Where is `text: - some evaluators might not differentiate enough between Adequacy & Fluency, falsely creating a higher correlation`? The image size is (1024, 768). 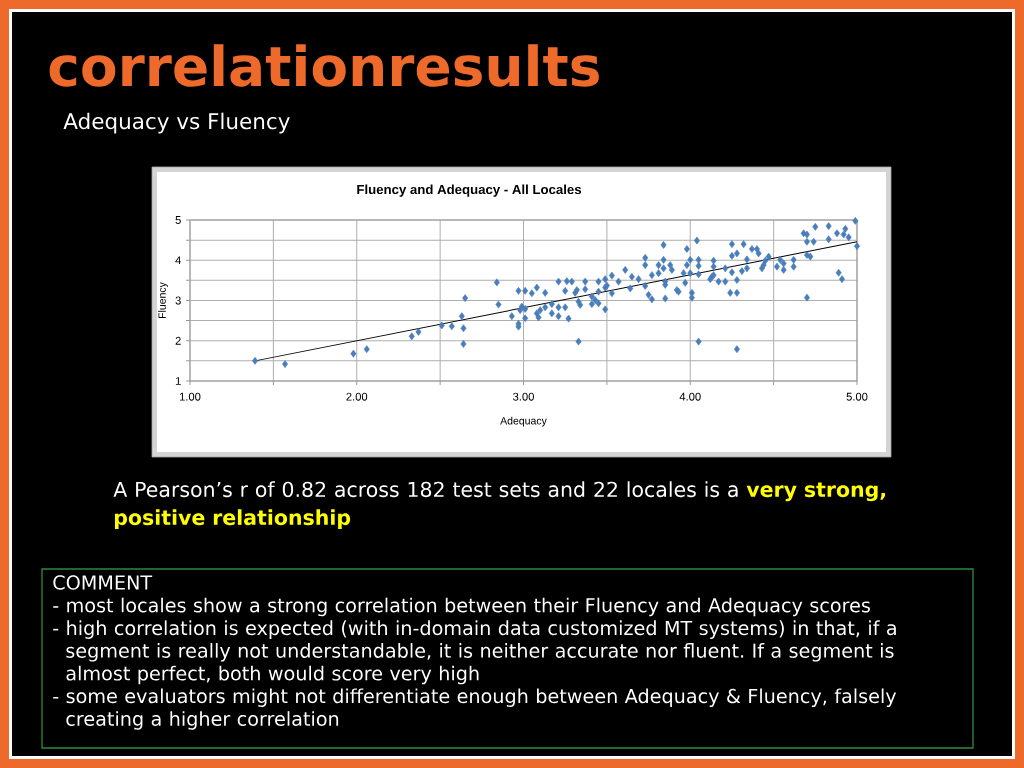
text: - some evaluators might not differentiate enough between Adequacy & Fluency, falsely creating a higher correlation is located at coordinates (475, 709).